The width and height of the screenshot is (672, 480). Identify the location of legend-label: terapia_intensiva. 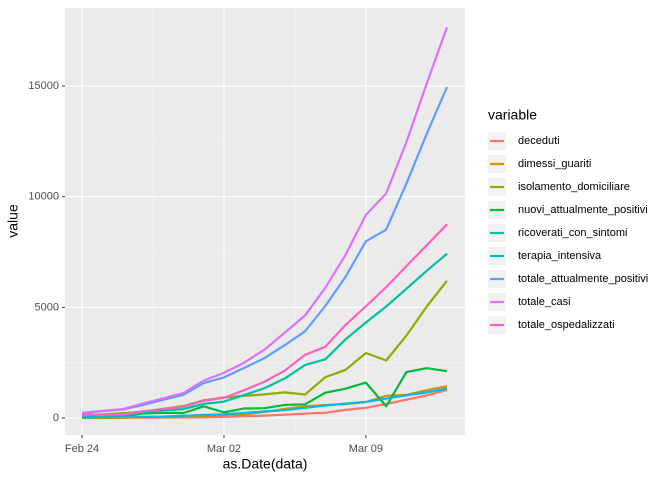
(560, 256).